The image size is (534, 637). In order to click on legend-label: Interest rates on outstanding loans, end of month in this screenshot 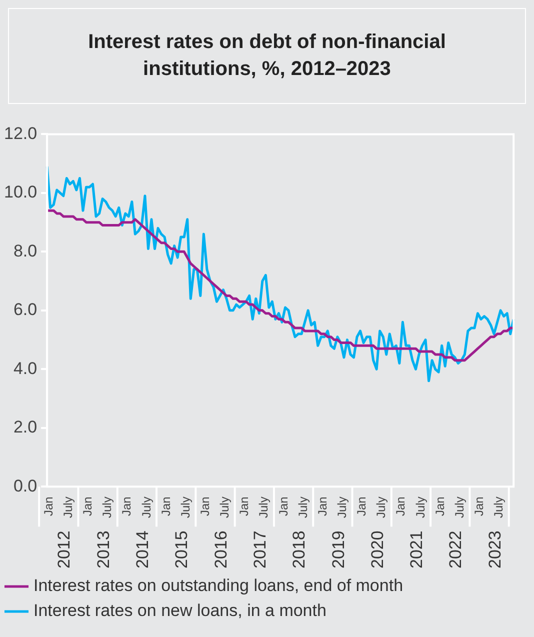, I will do `click(219, 586)`.